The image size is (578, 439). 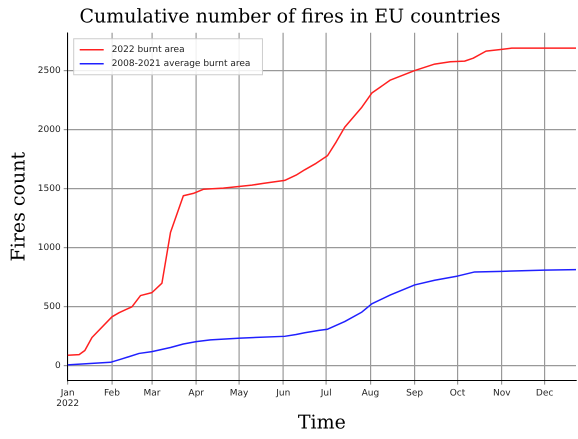 I want to click on x-tick-label: May, so click(x=240, y=393).